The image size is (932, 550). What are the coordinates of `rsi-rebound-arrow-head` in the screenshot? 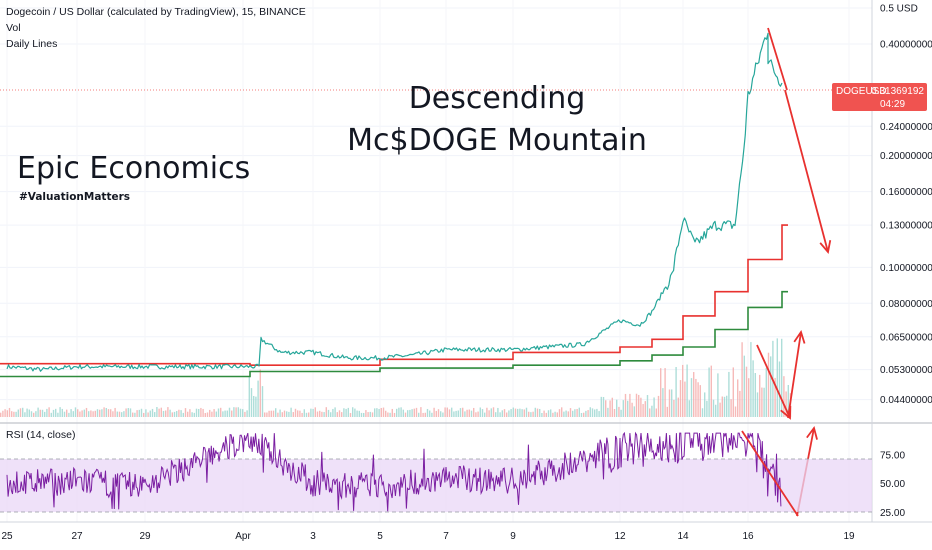 It's located at (812, 432).